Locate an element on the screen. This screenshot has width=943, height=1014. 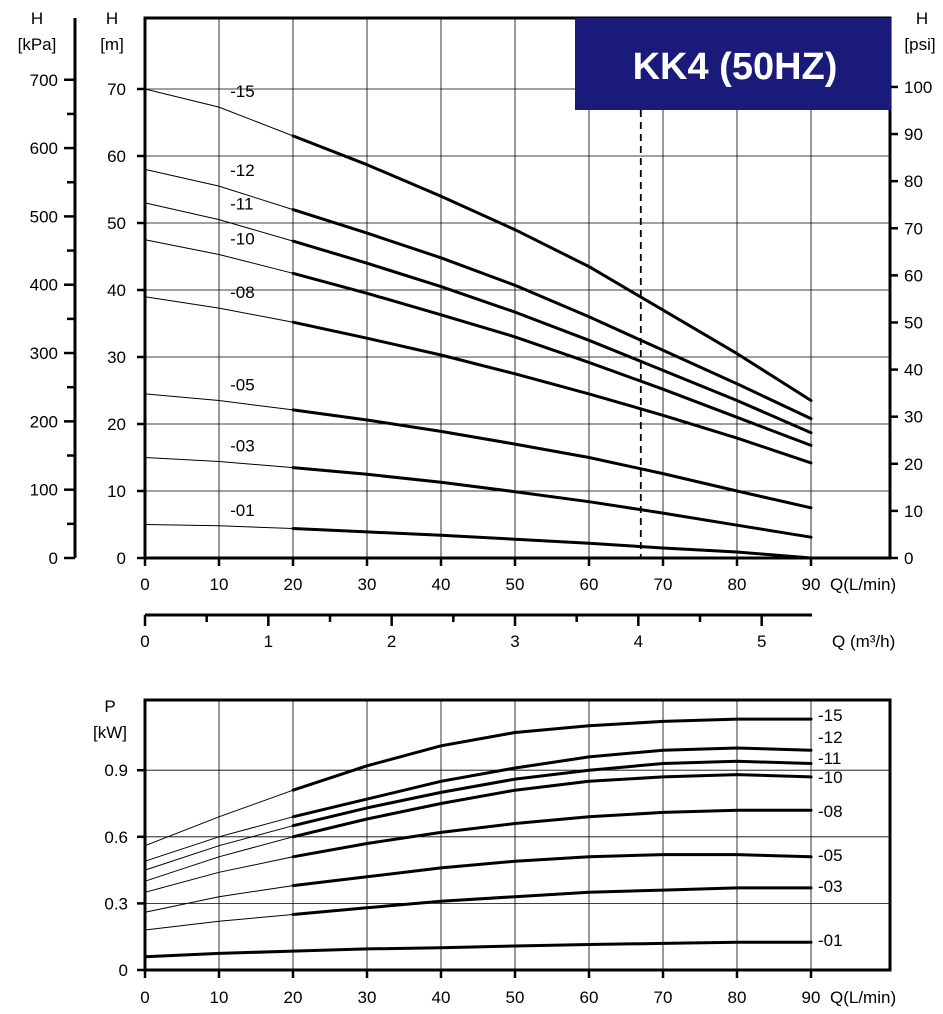
m-axis-title: H is located at coordinates (112, 18).